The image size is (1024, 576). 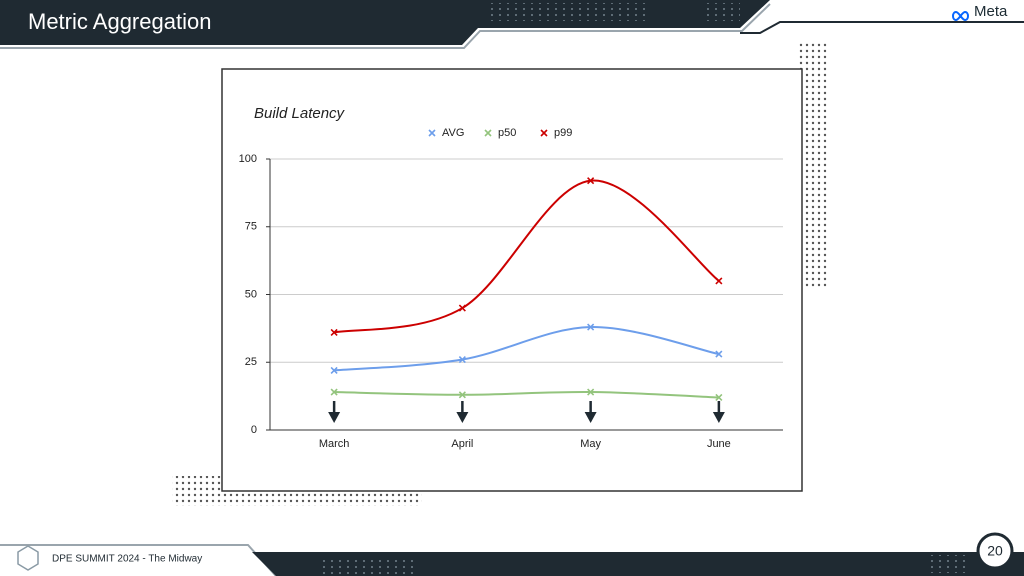 What do you see at coordinates (127, 559) in the screenshot?
I see `footer-event: DPE SUMMIT 2024 - The Midway` at bounding box center [127, 559].